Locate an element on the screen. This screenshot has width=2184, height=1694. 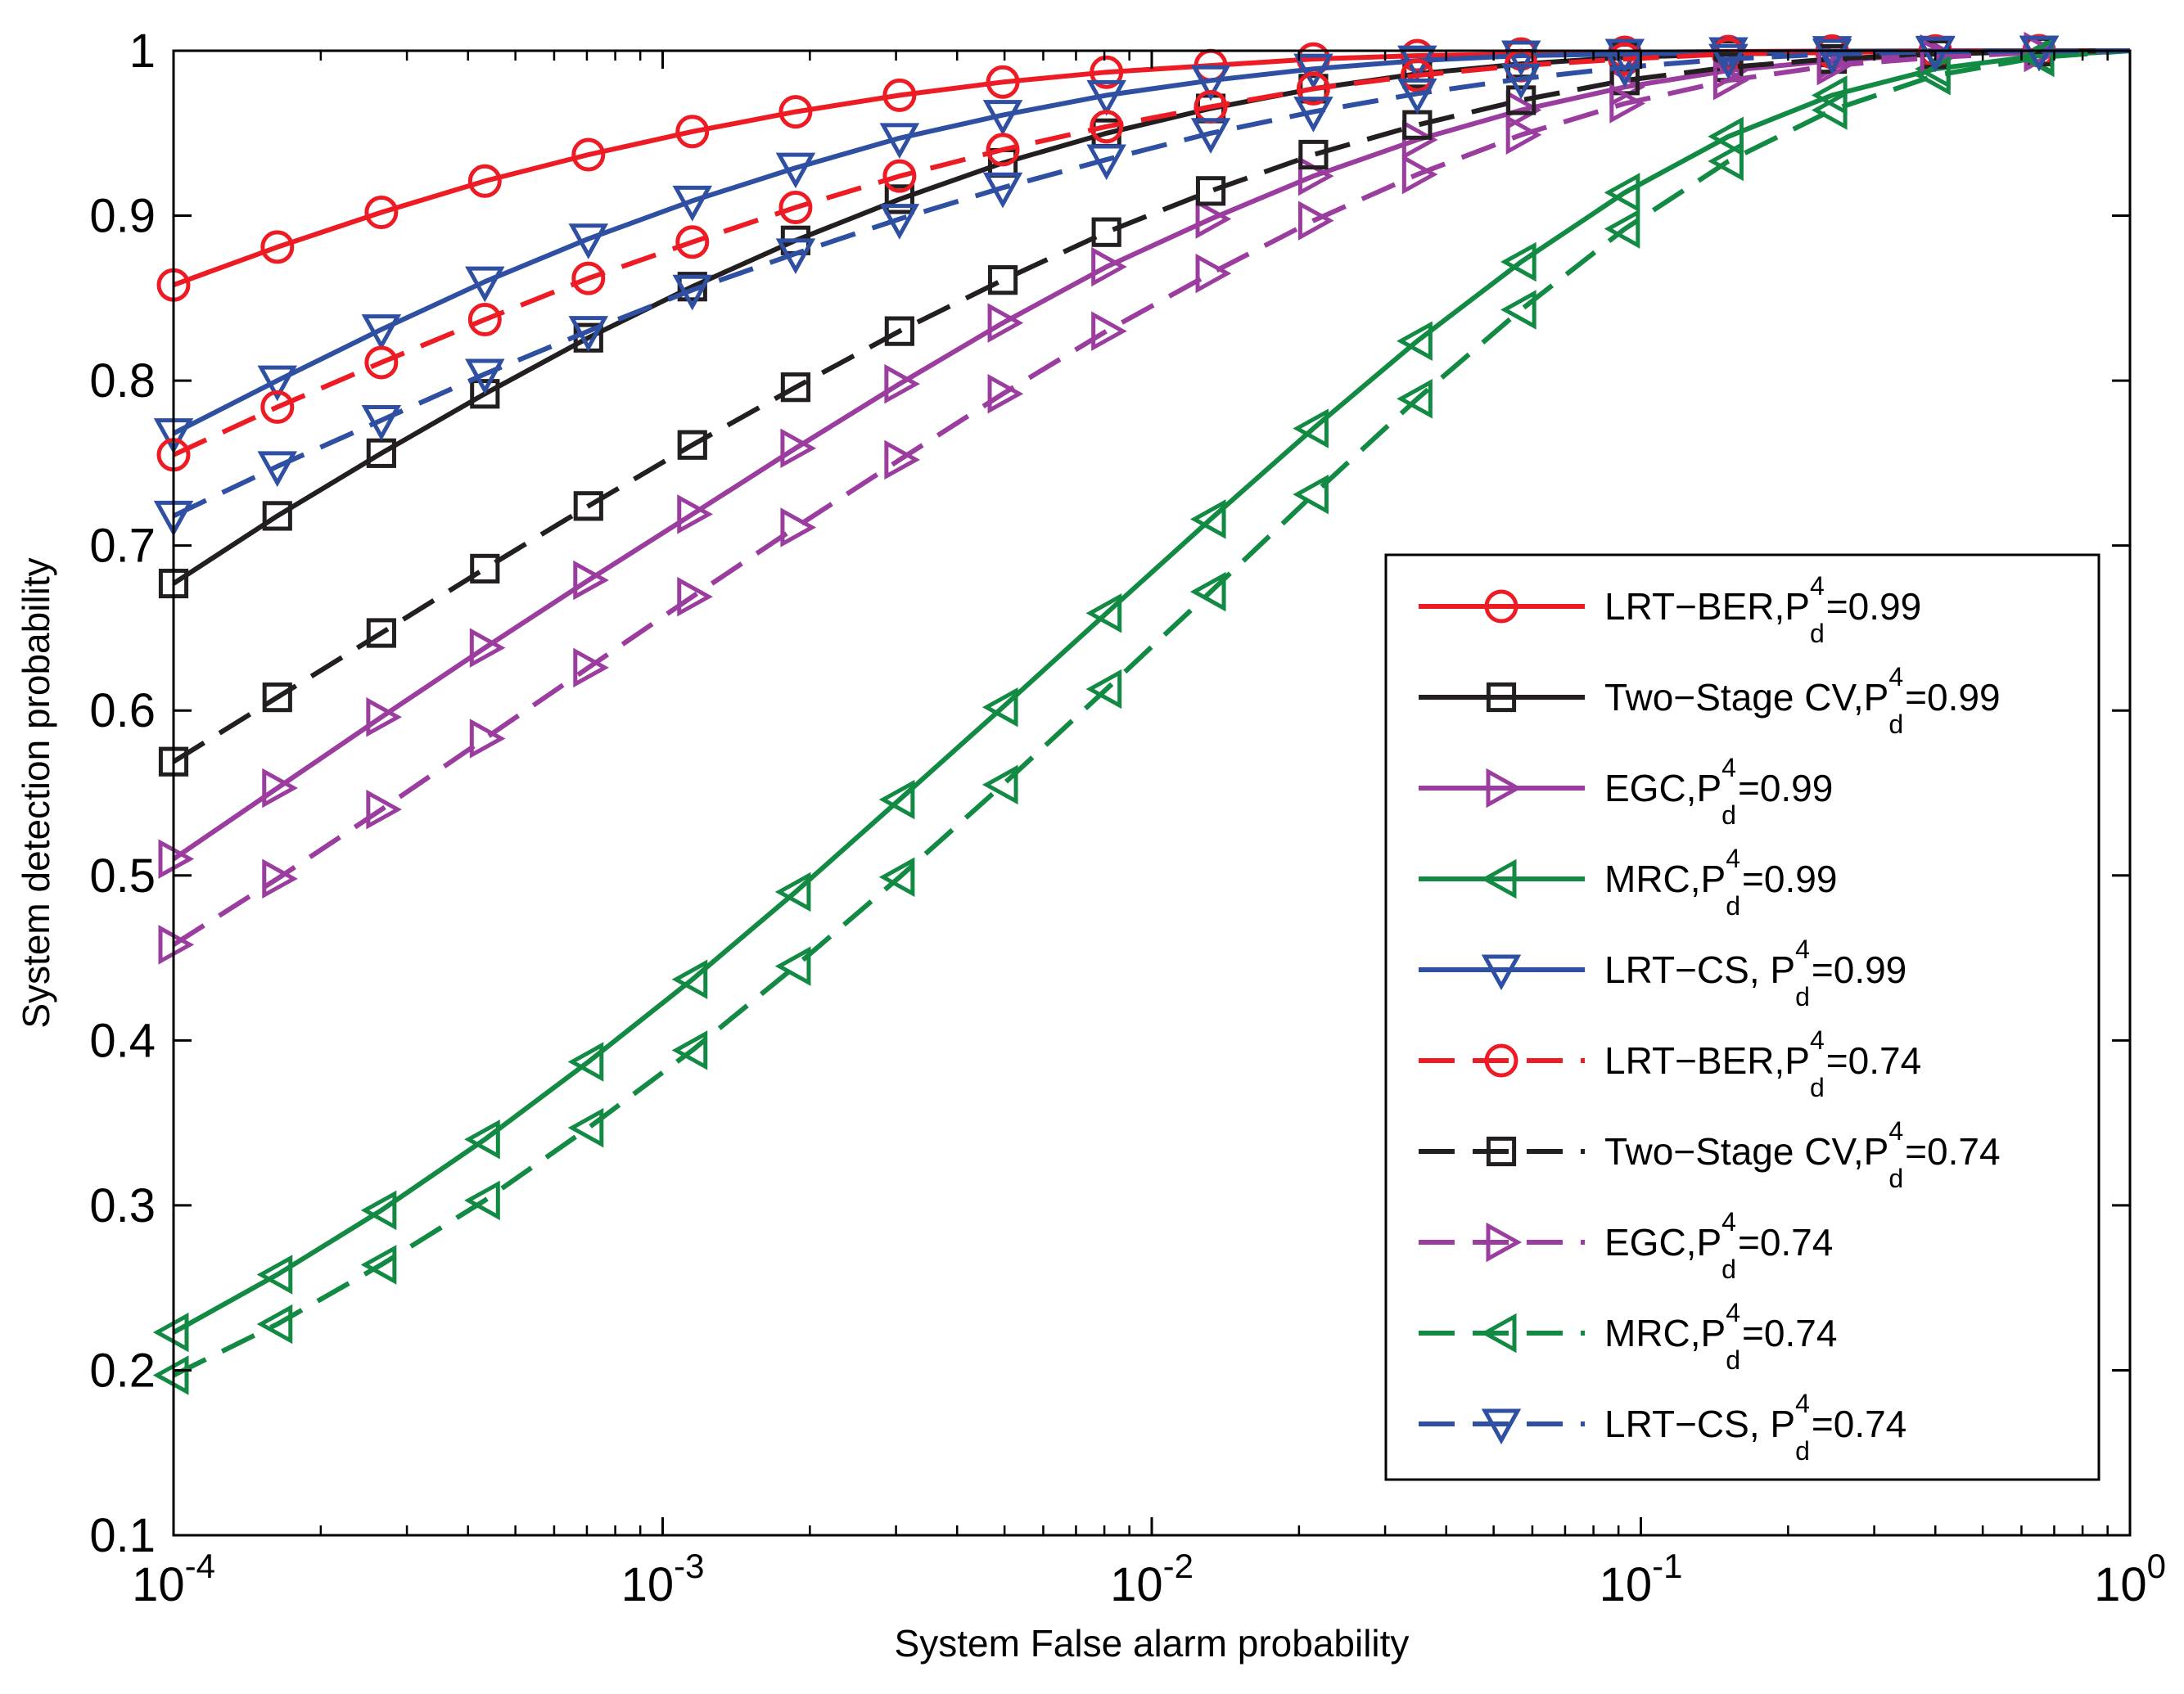
legend-label: Two−Stage CV,P4 d=0.74 is located at coordinates (1802, 1154).